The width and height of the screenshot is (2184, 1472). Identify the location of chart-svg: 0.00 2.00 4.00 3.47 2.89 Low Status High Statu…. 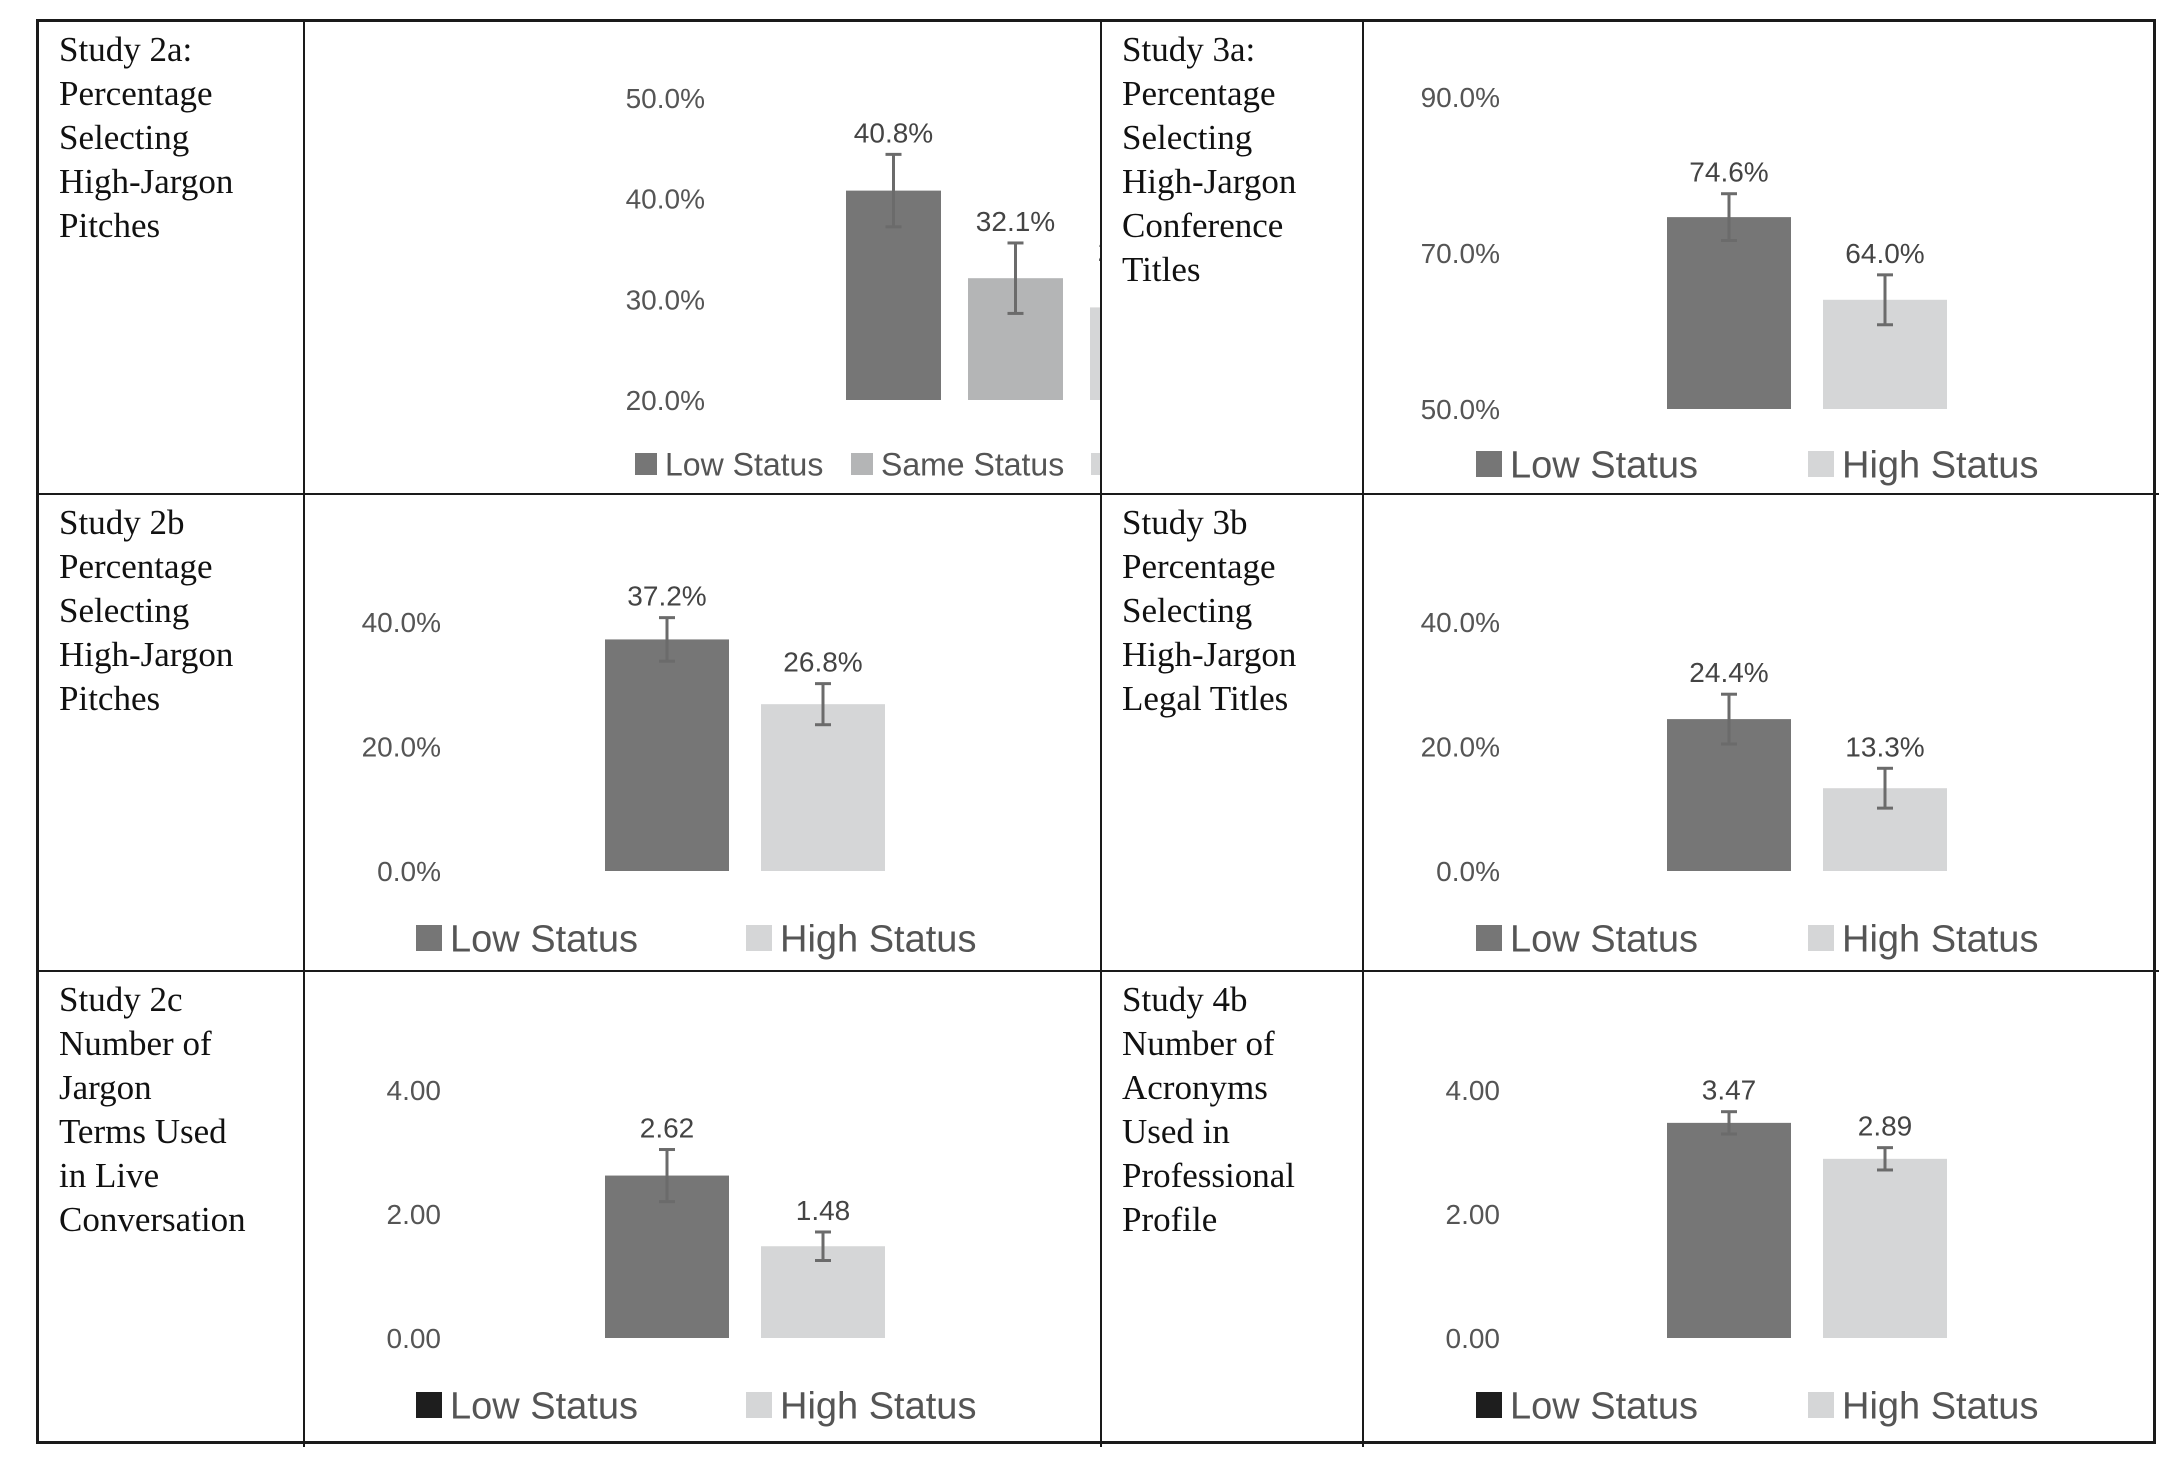
(1742, 1251).